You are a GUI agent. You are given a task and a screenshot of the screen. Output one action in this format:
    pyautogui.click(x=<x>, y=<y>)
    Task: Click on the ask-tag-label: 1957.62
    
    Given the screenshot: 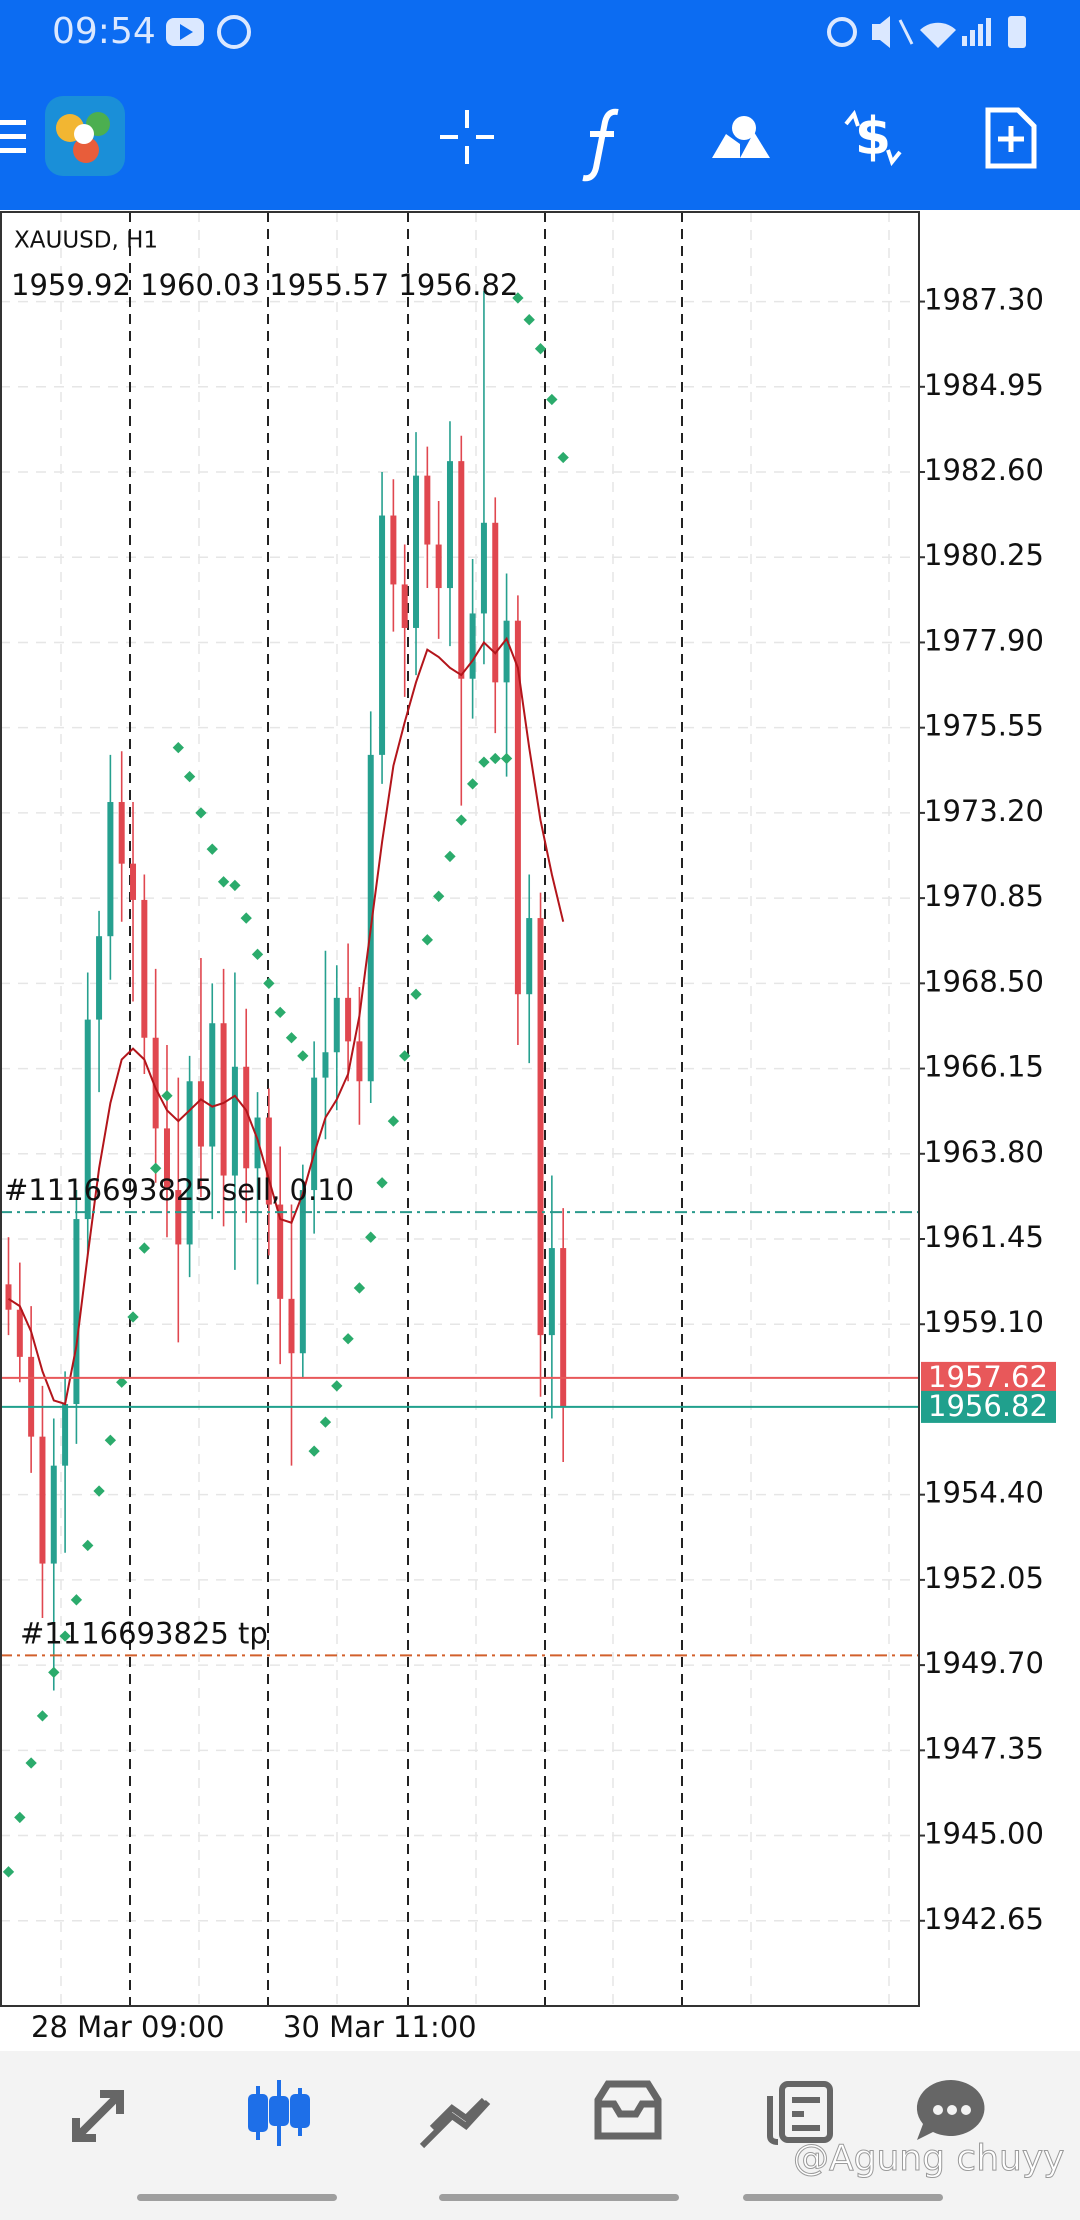 What is the action you would take?
    pyautogui.click(x=988, y=1377)
    